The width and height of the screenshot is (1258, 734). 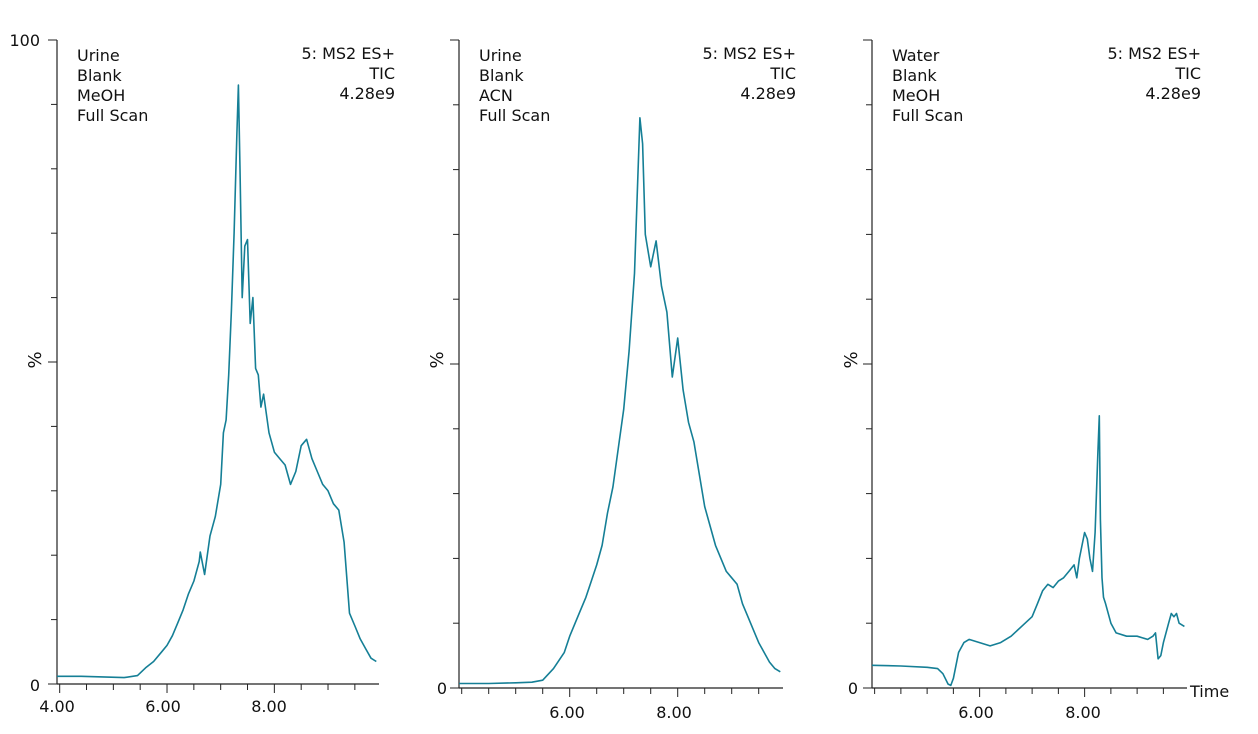 What do you see at coordinates (514, 115) in the screenshot?
I see `panel-2-annotation-line-4: Full Scan` at bounding box center [514, 115].